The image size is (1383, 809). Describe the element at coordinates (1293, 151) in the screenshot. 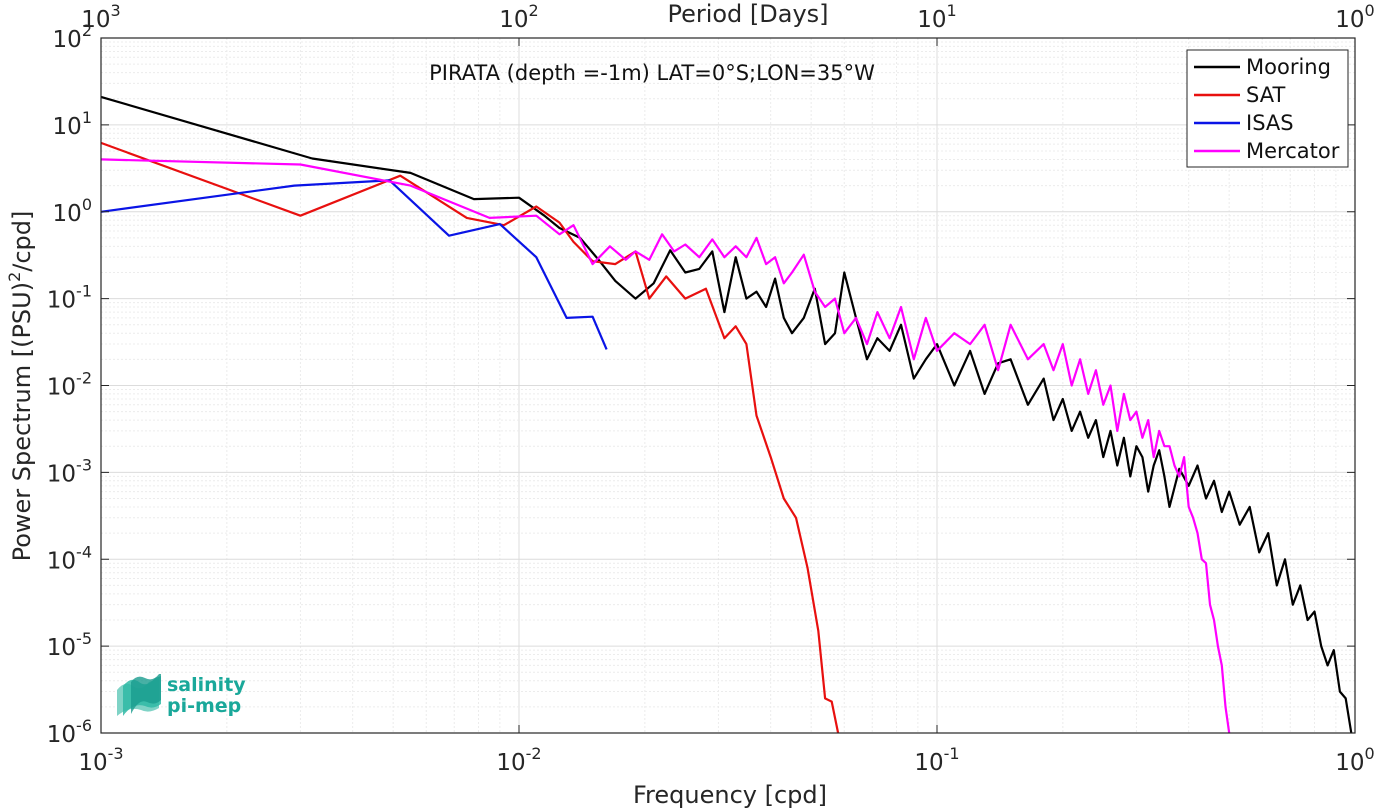

I see `legend-label-mercator: Mercator` at that location.